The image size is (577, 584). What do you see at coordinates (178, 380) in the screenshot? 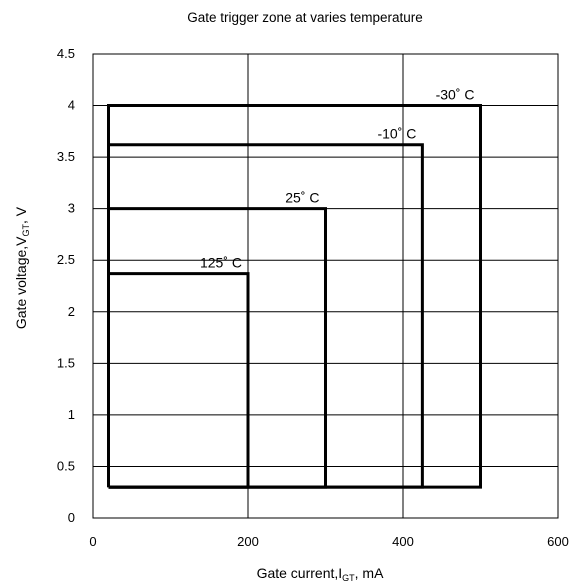
I see `series-line` at bounding box center [178, 380].